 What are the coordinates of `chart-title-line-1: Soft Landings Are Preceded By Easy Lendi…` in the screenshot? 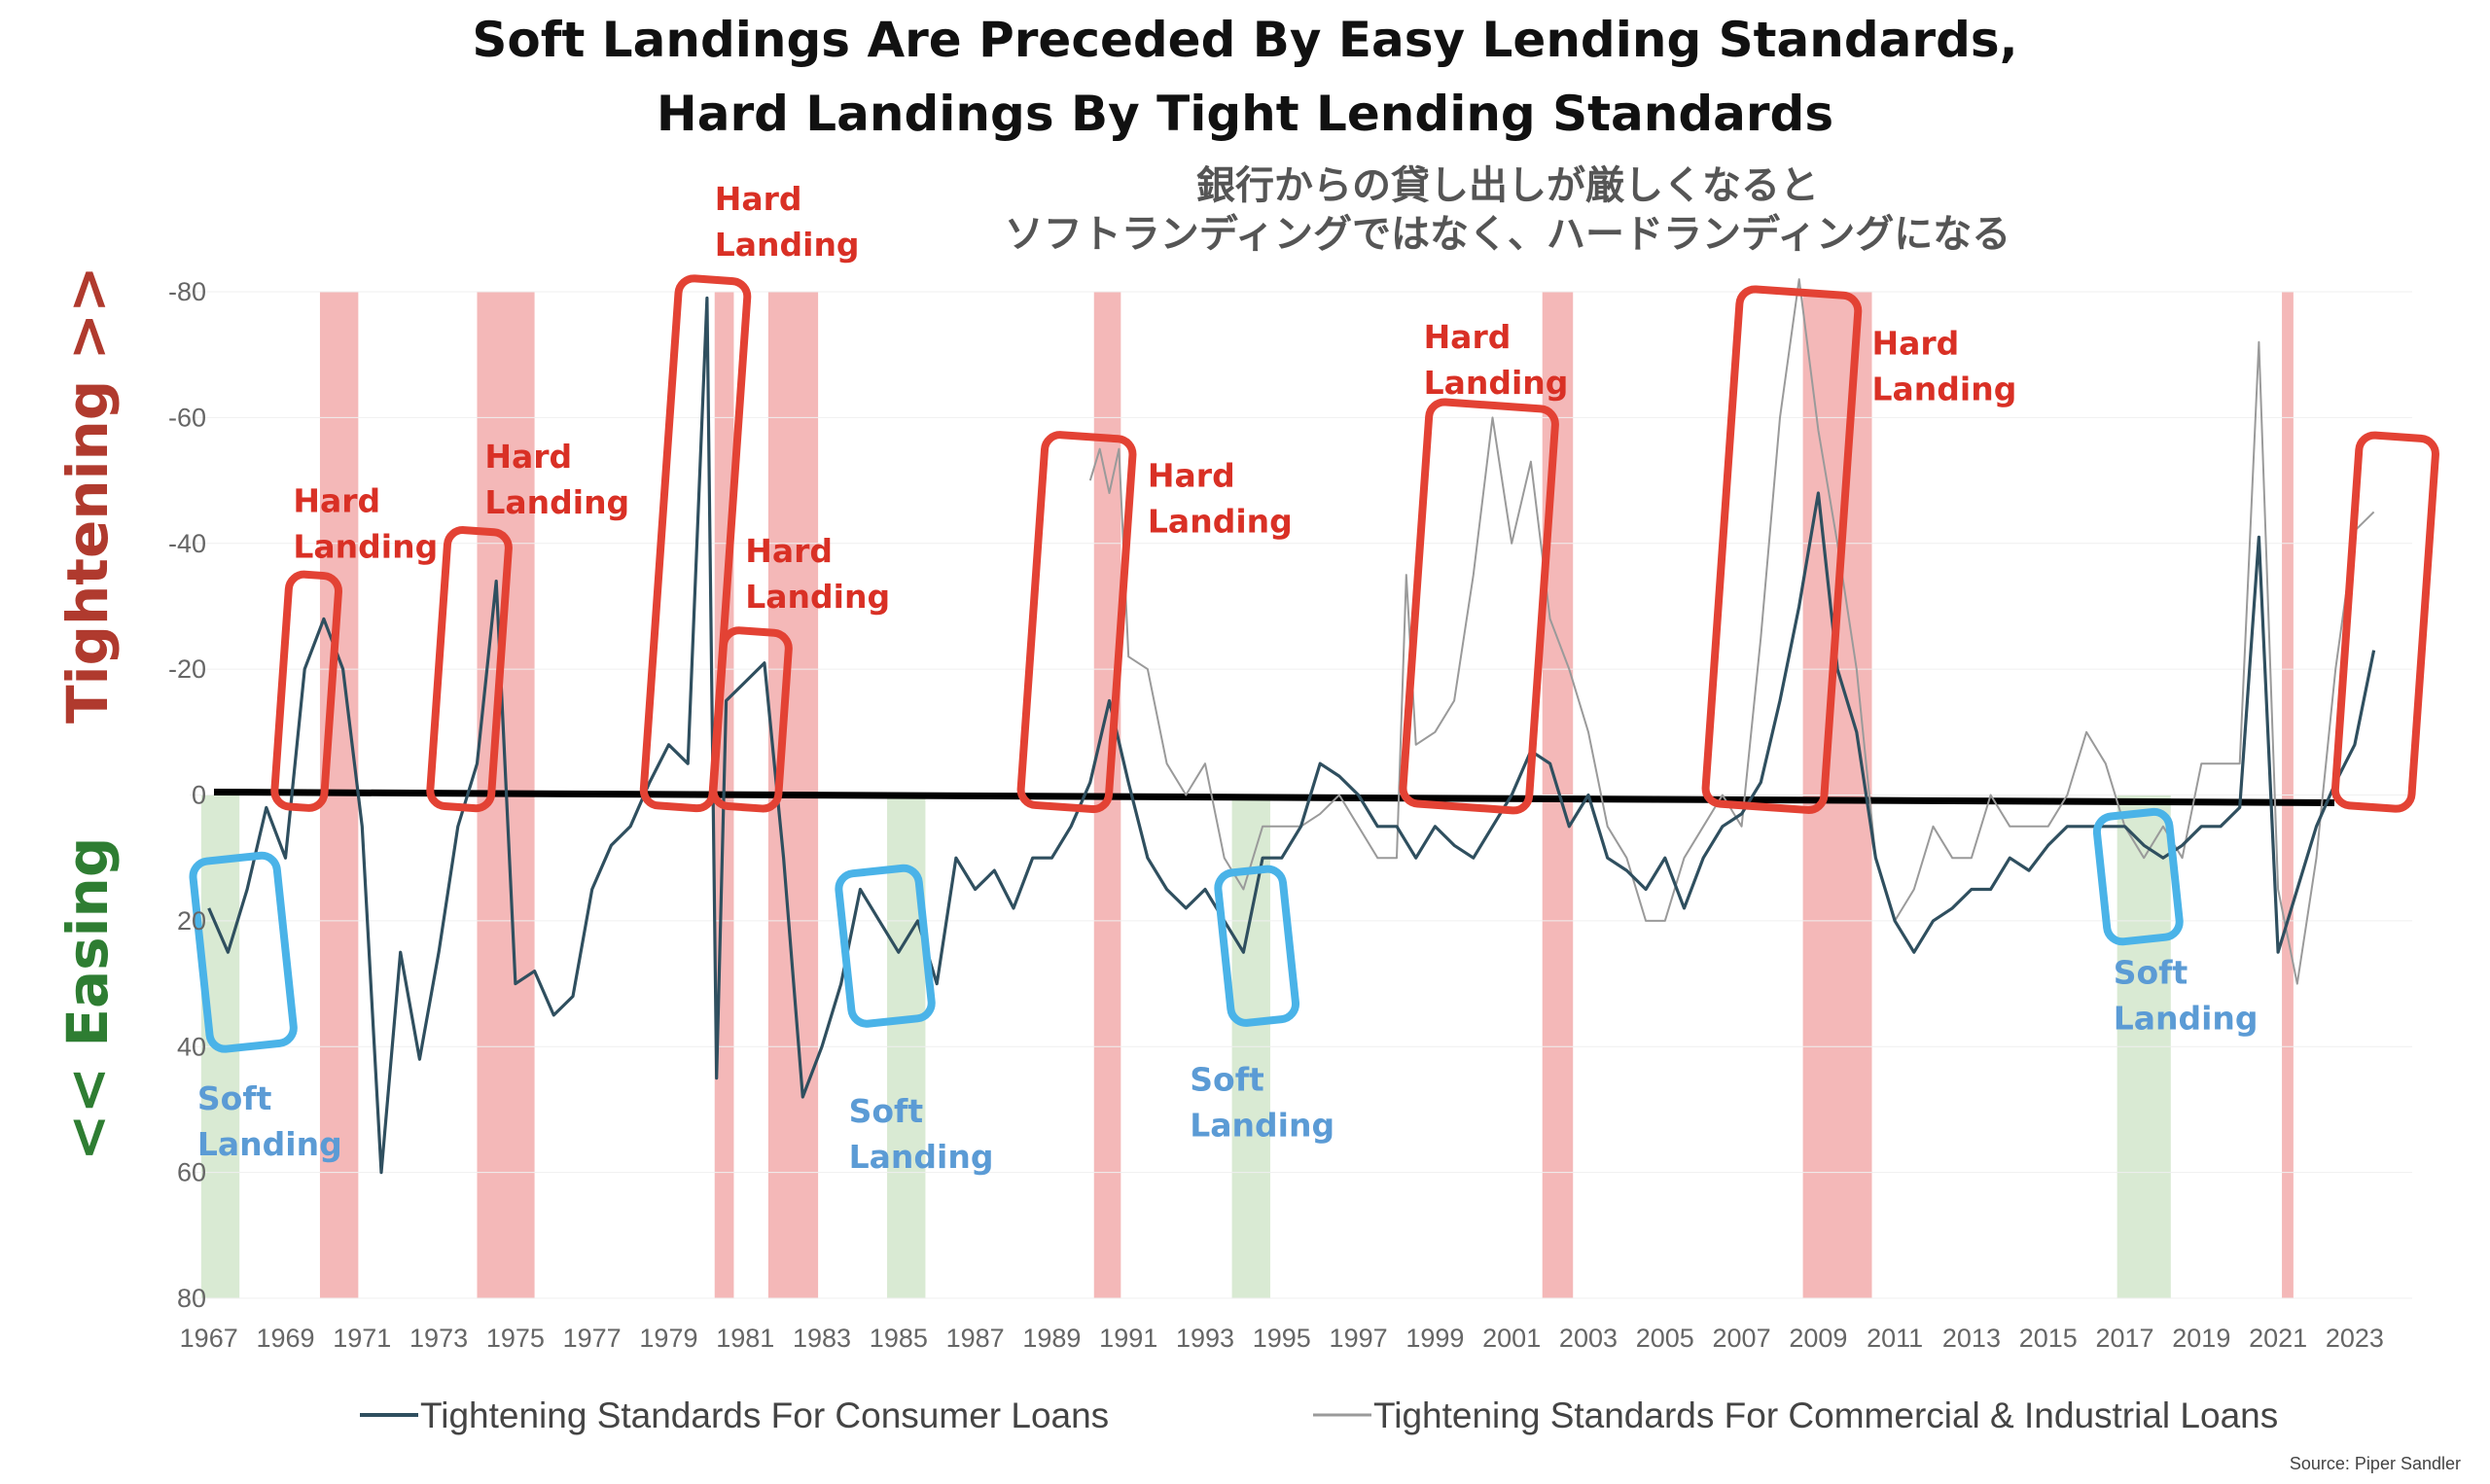 It's located at (1245, 40).